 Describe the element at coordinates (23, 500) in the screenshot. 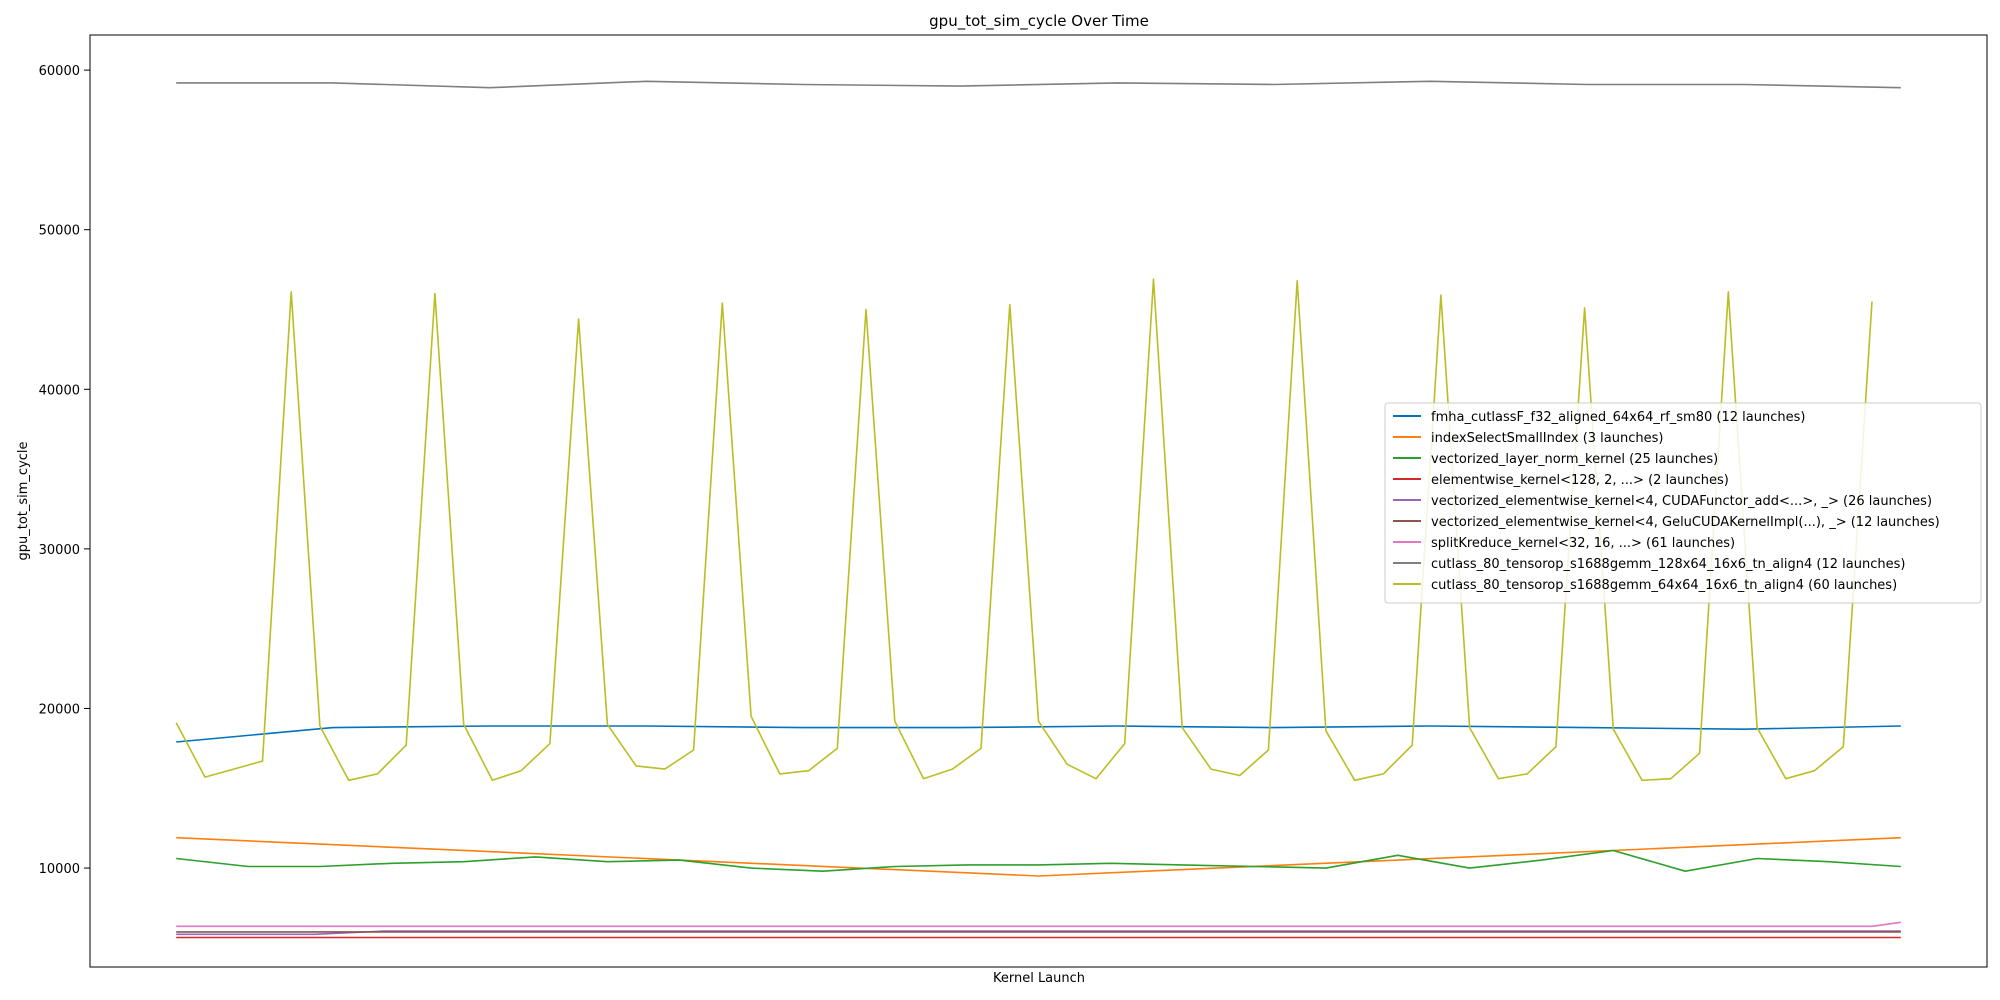

I see `y-axis-label: gpu_tot_sim_cycle` at that location.